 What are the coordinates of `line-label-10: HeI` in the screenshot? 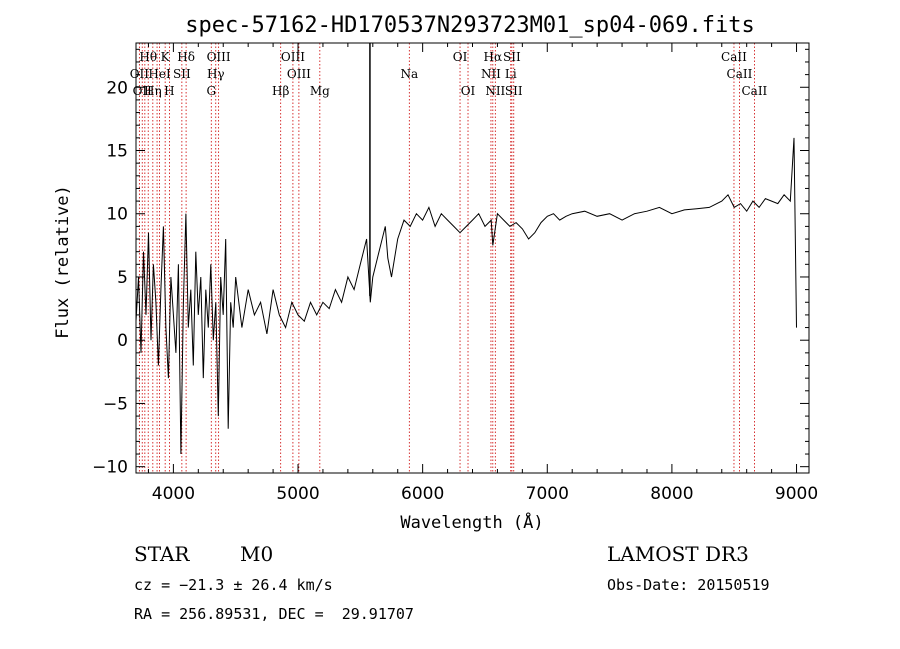 It's located at (159, 74).